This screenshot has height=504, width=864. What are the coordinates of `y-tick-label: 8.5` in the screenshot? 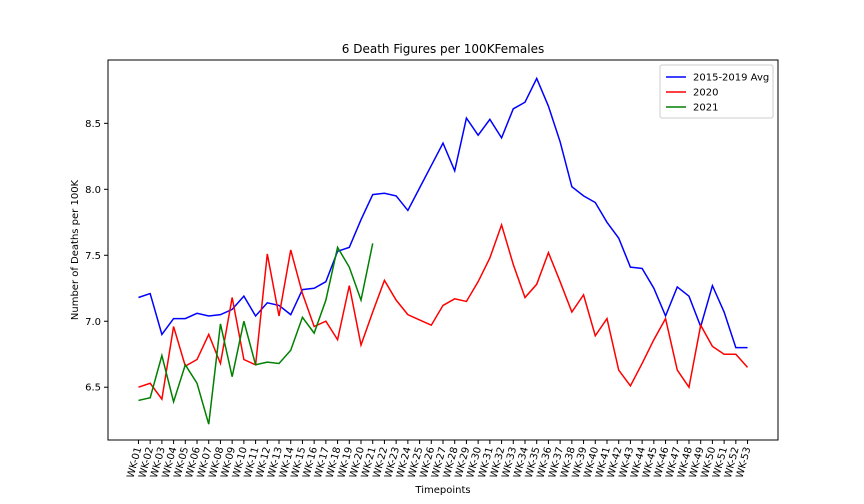 It's located at (93, 124).